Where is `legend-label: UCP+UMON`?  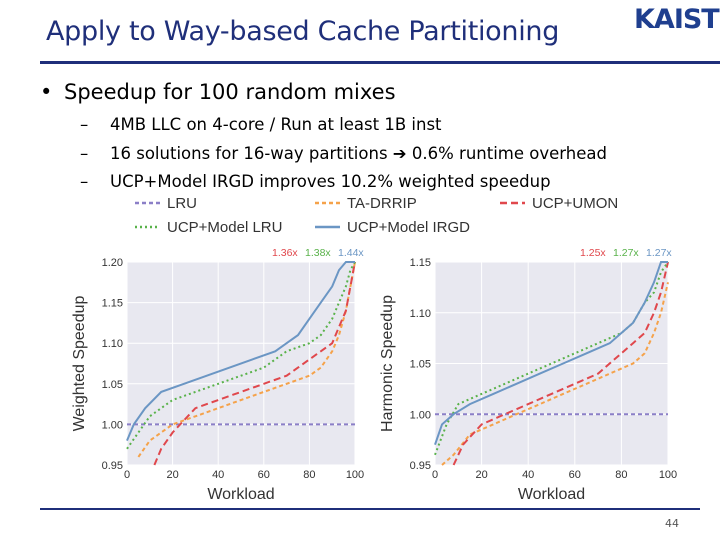 legend-label: UCP+UMON is located at coordinates (575, 203).